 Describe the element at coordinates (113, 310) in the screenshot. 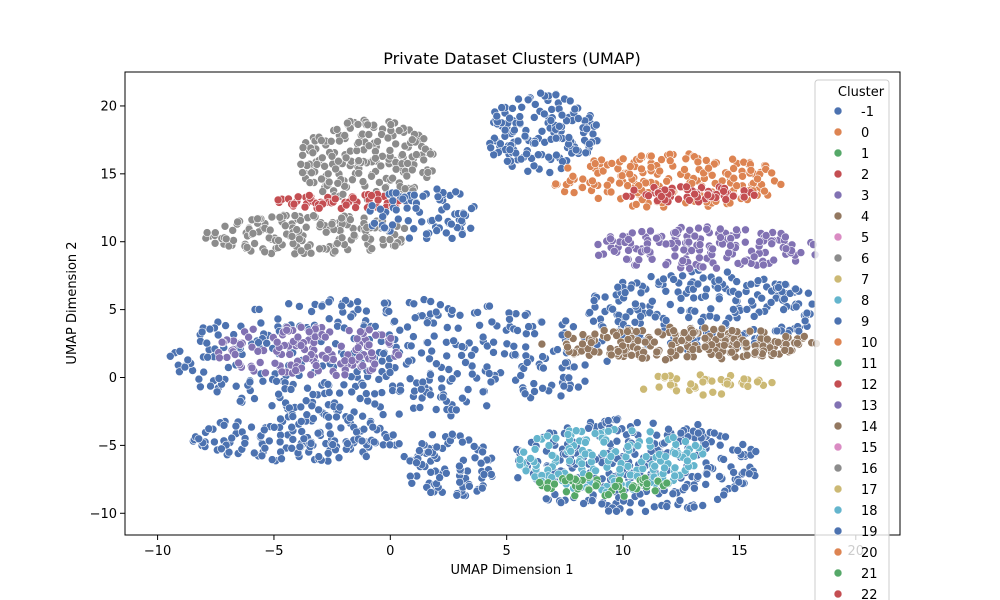

I see `y-tick-label: 5` at that location.